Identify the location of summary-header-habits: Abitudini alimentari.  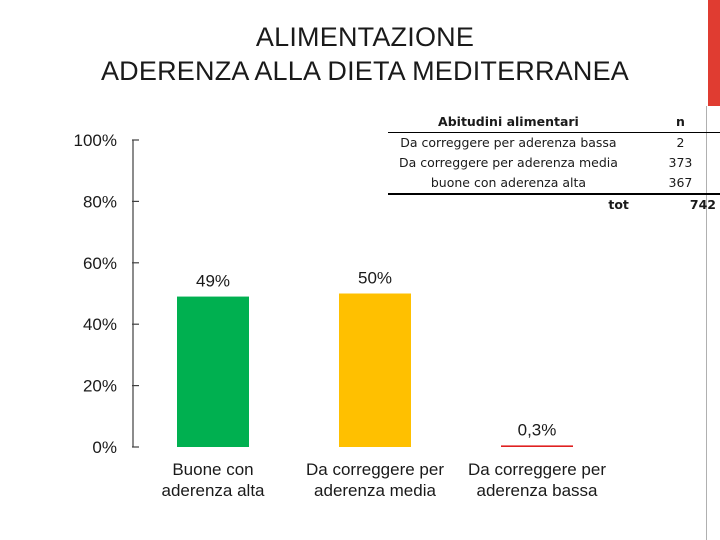
(508, 122).